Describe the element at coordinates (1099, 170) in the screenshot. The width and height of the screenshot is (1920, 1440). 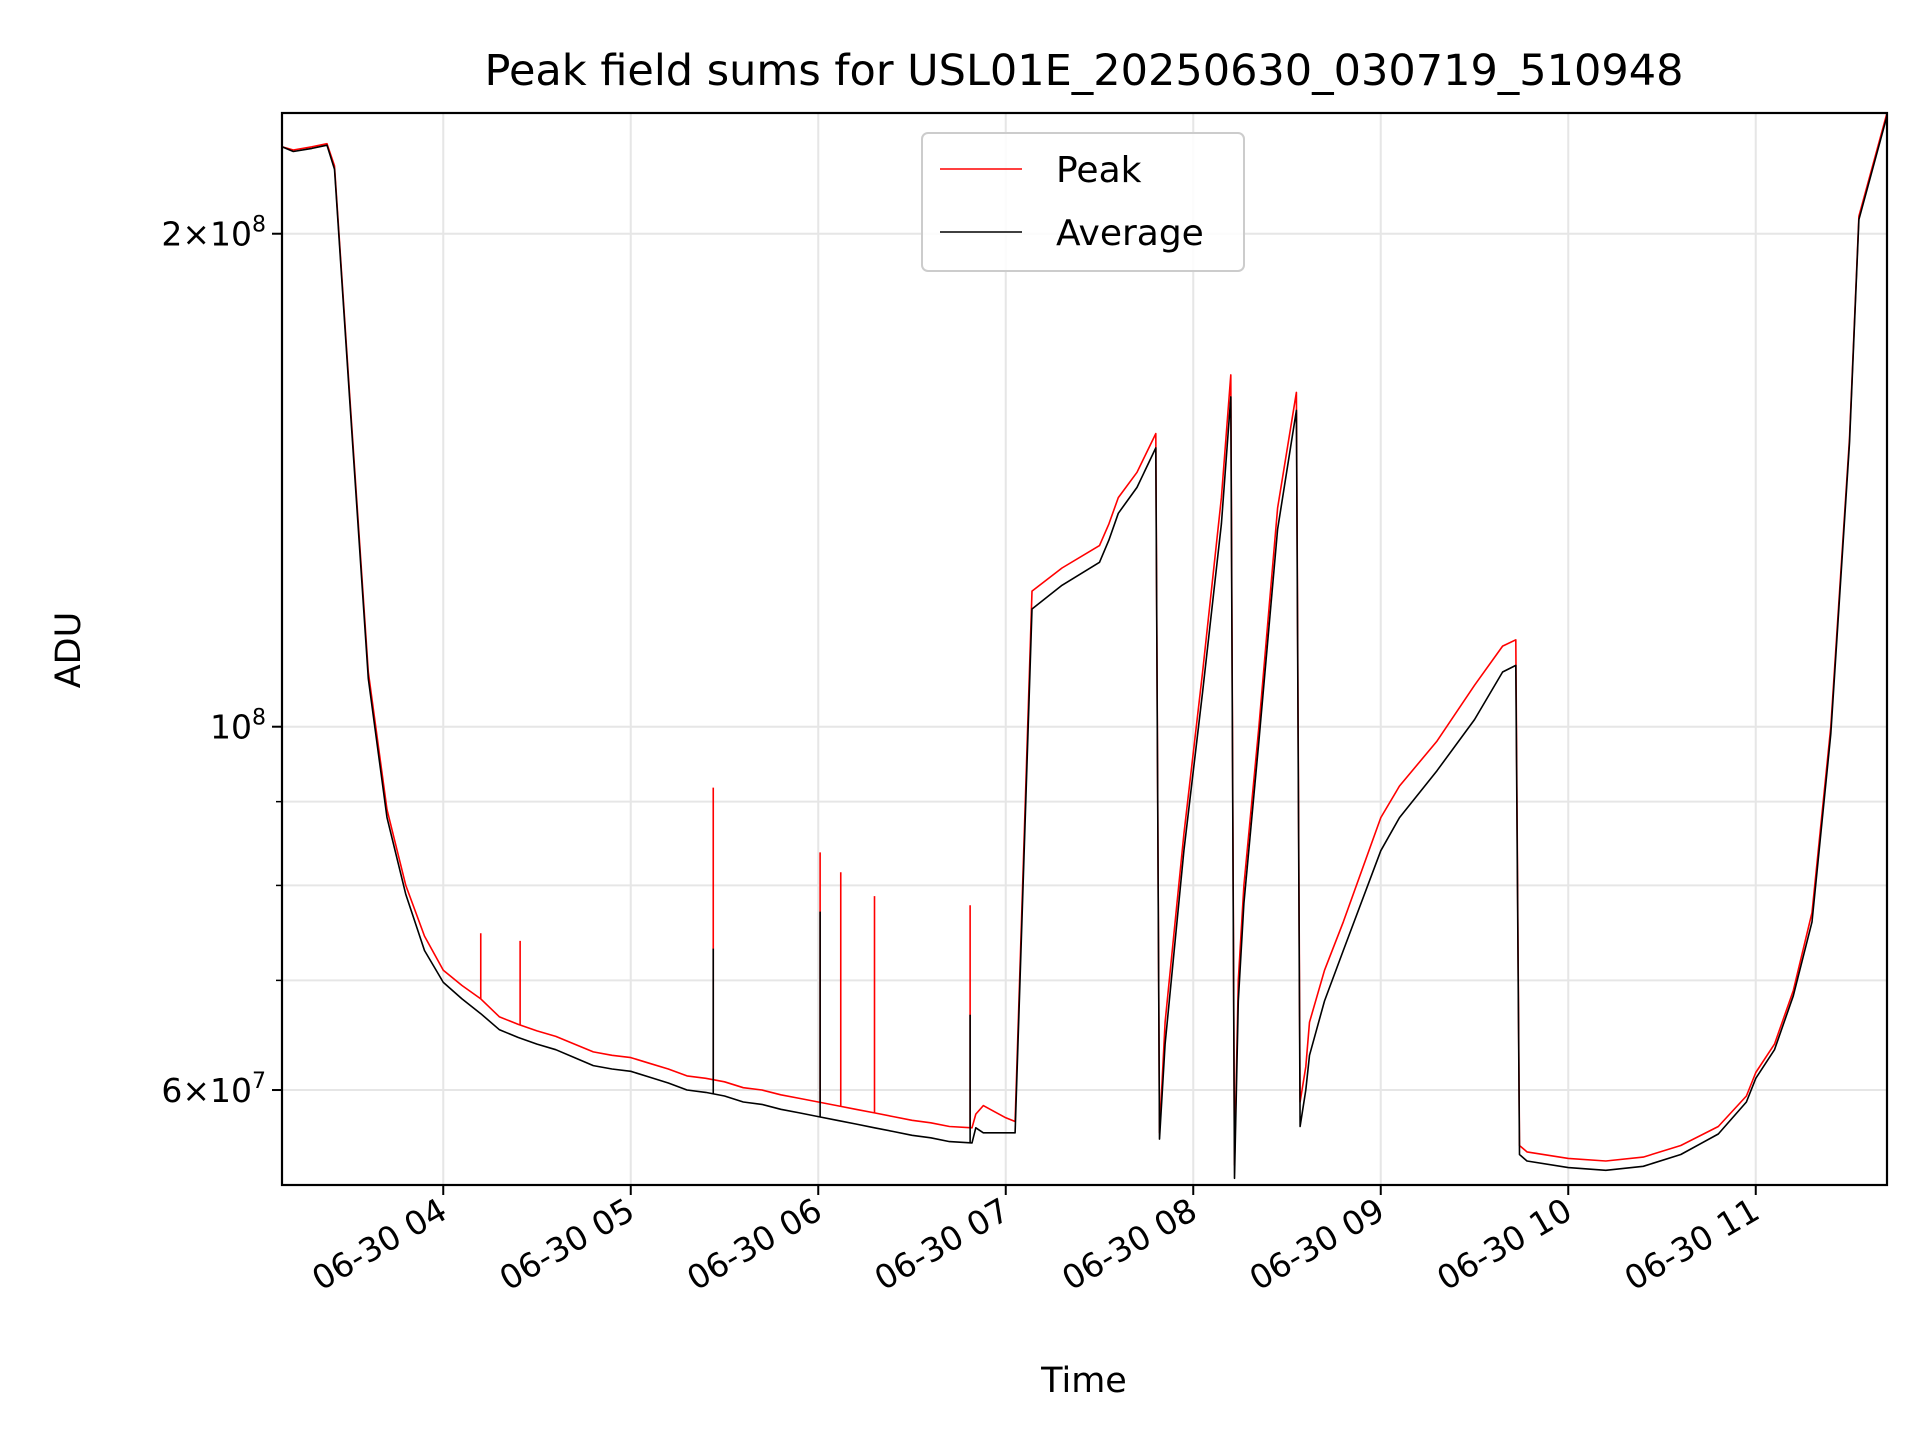
I see `legend-label-peak: Peak` at that location.